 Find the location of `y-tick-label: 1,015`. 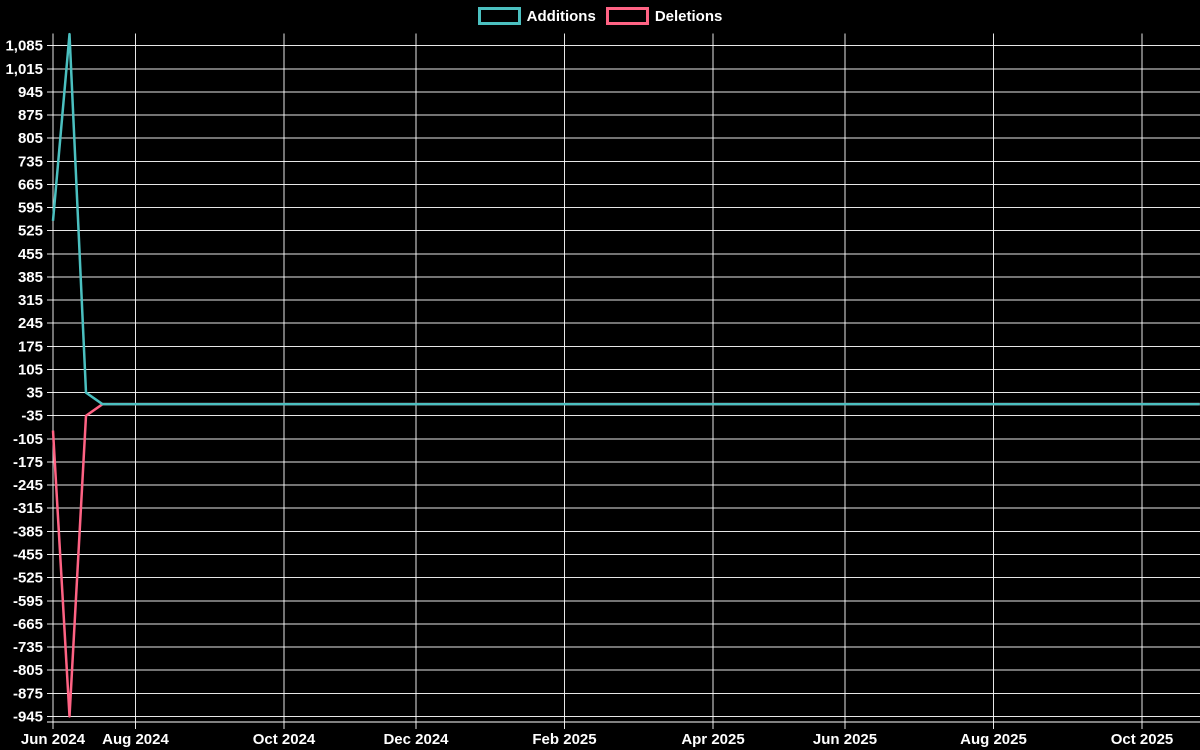

y-tick-label: 1,015 is located at coordinates (24, 69).